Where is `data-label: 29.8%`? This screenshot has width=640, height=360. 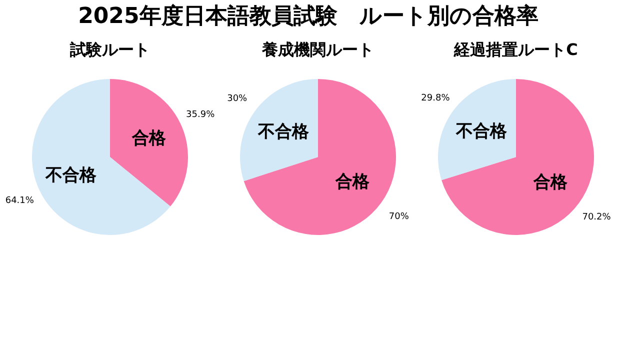
data-label: 29.8% is located at coordinates (435, 99).